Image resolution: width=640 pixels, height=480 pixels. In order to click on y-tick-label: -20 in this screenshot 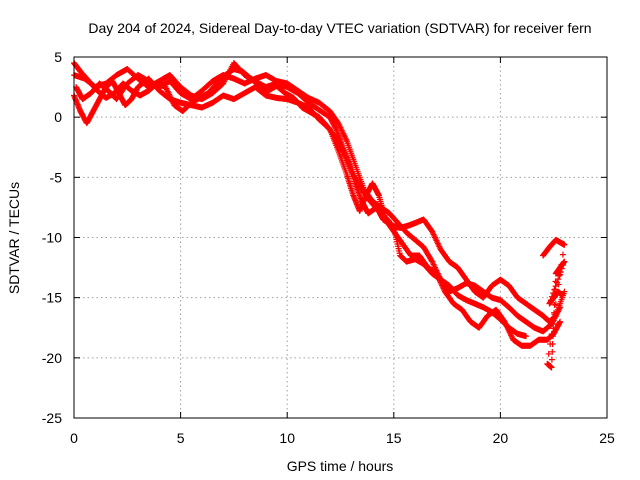, I will do `click(52, 358)`.